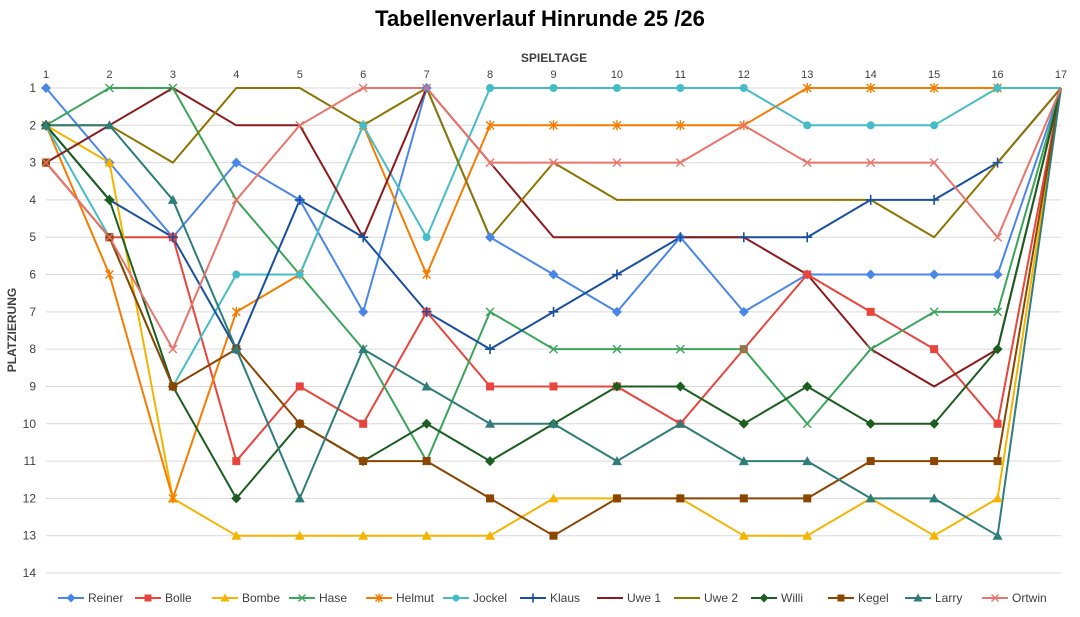 This screenshot has width=1080, height=617. Describe the element at coordinates (106, 598) in the screenshot. I see `legend-label: Reiner` at that location.